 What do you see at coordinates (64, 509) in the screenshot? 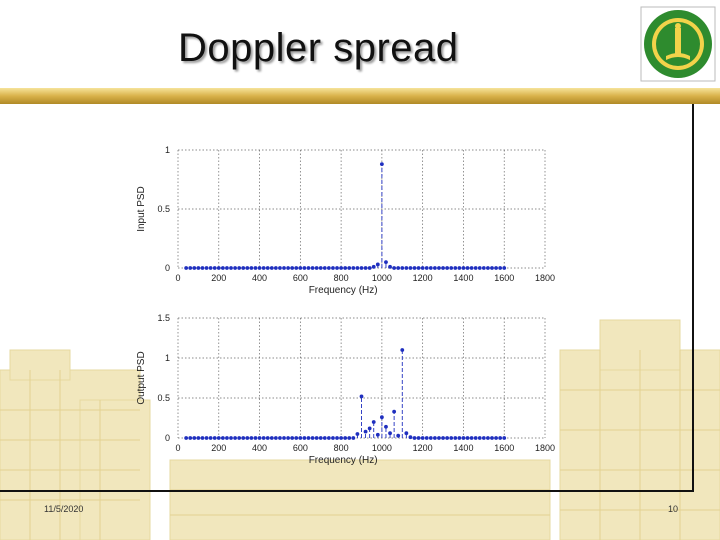
I see `footer-date: 11/5/2020` at bounding box center [64, 509].